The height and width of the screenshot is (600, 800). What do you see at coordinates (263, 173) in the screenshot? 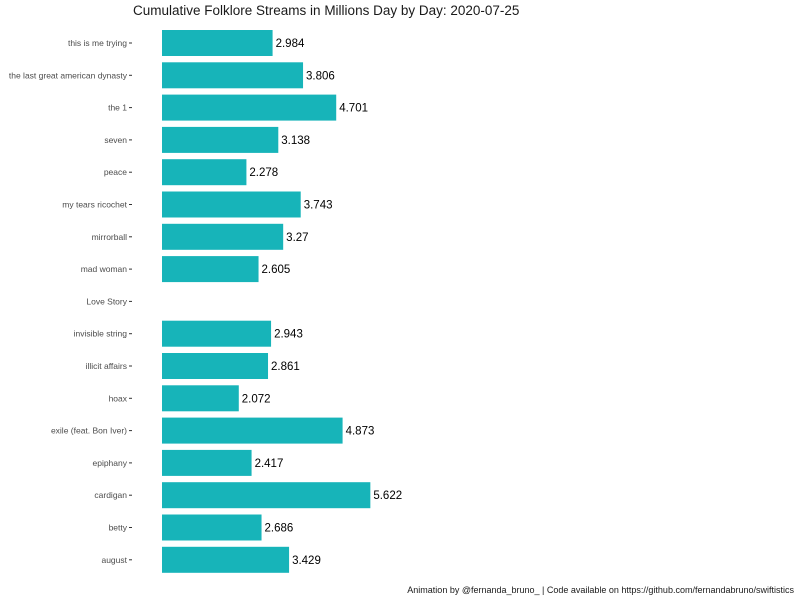
I see `bar-value-label: 2.278` at bounding box center [263, 173].